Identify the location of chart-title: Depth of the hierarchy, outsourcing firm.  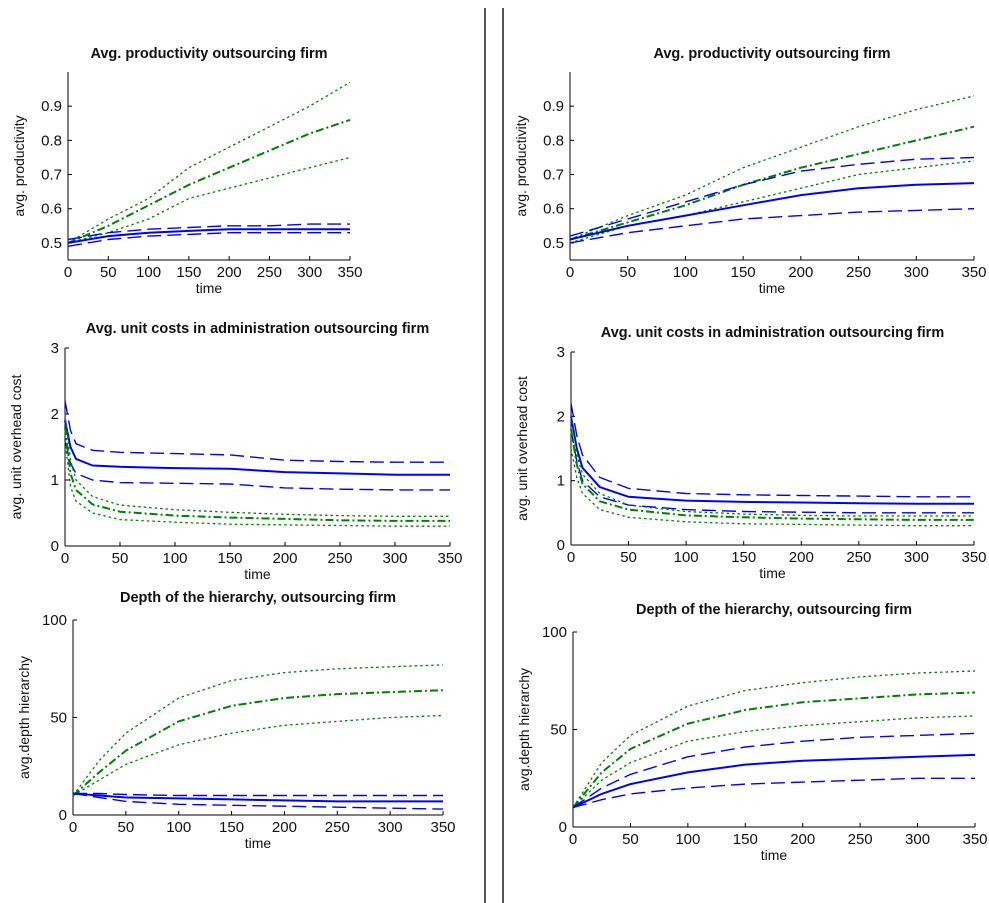
(258, 598).